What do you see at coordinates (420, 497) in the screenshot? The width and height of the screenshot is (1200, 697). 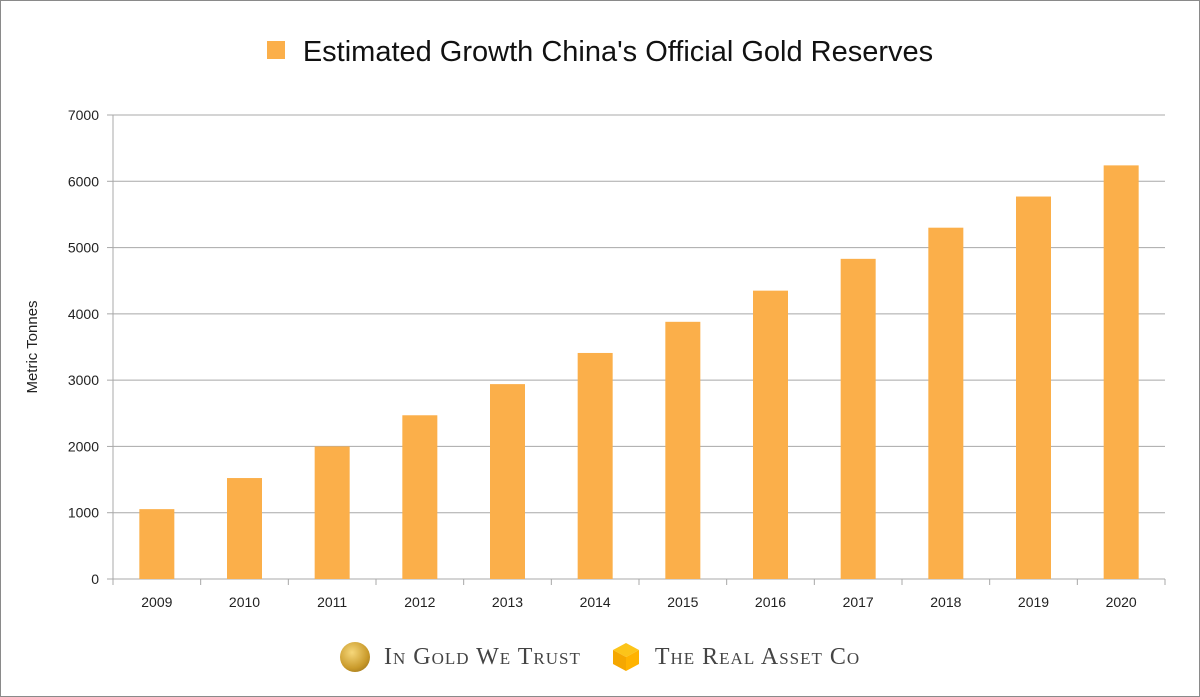 I see `bar-2012` at bounding box center [420, 497].